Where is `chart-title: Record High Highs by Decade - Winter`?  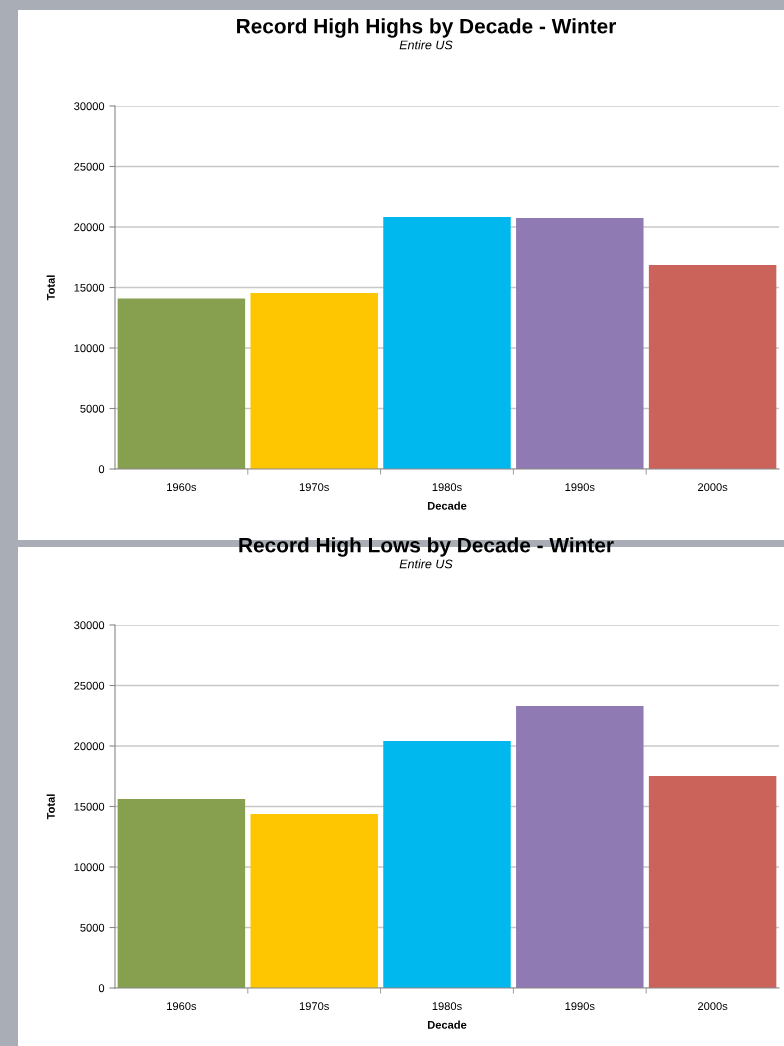
chart-title: Record High Highs by Decade - Winter is located at coordinates (426, 28).